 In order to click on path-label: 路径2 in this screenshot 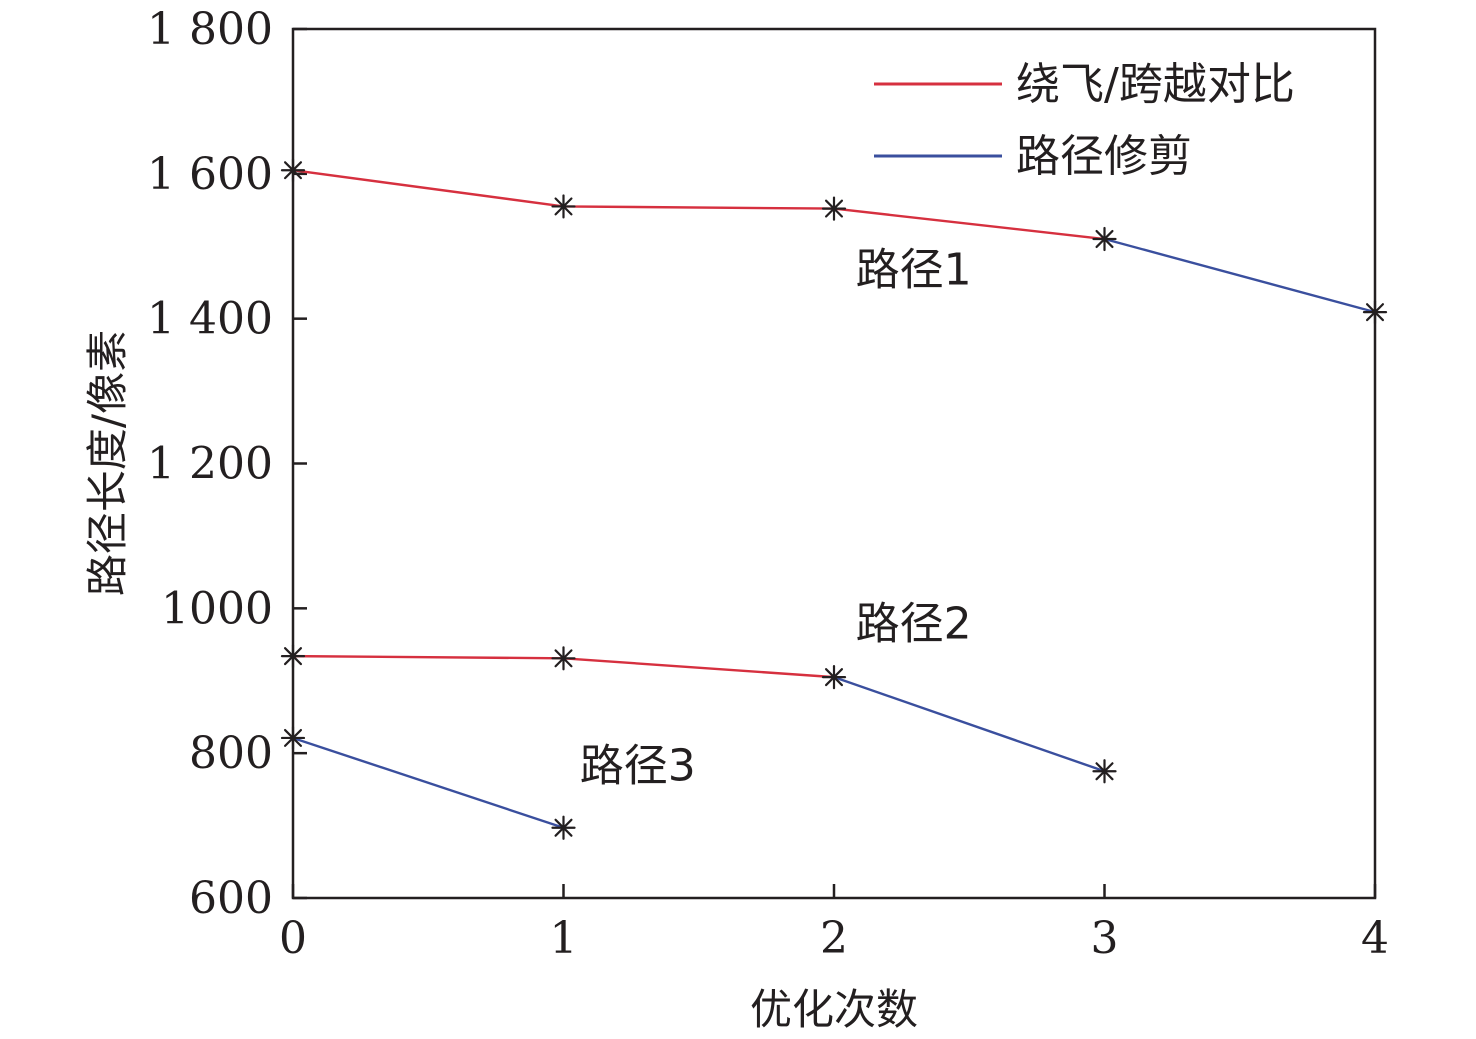, I will do `click(914, 624)`.